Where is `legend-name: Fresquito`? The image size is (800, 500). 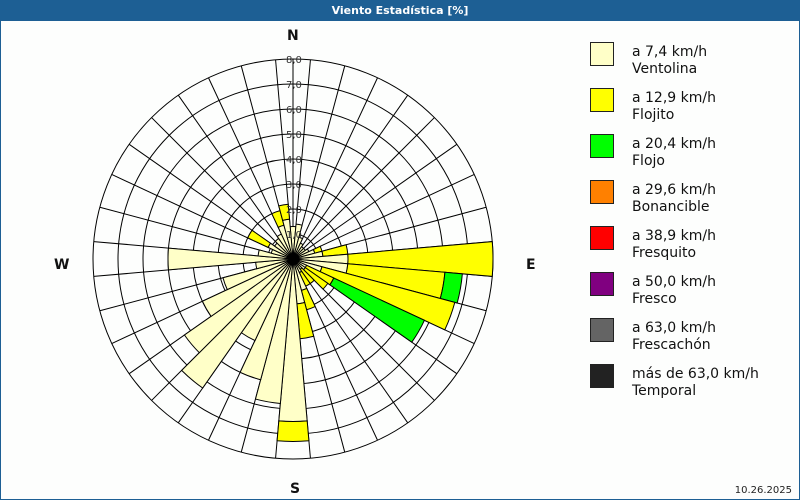 legend-name: Fresquito is located at coordinates (664, 253).